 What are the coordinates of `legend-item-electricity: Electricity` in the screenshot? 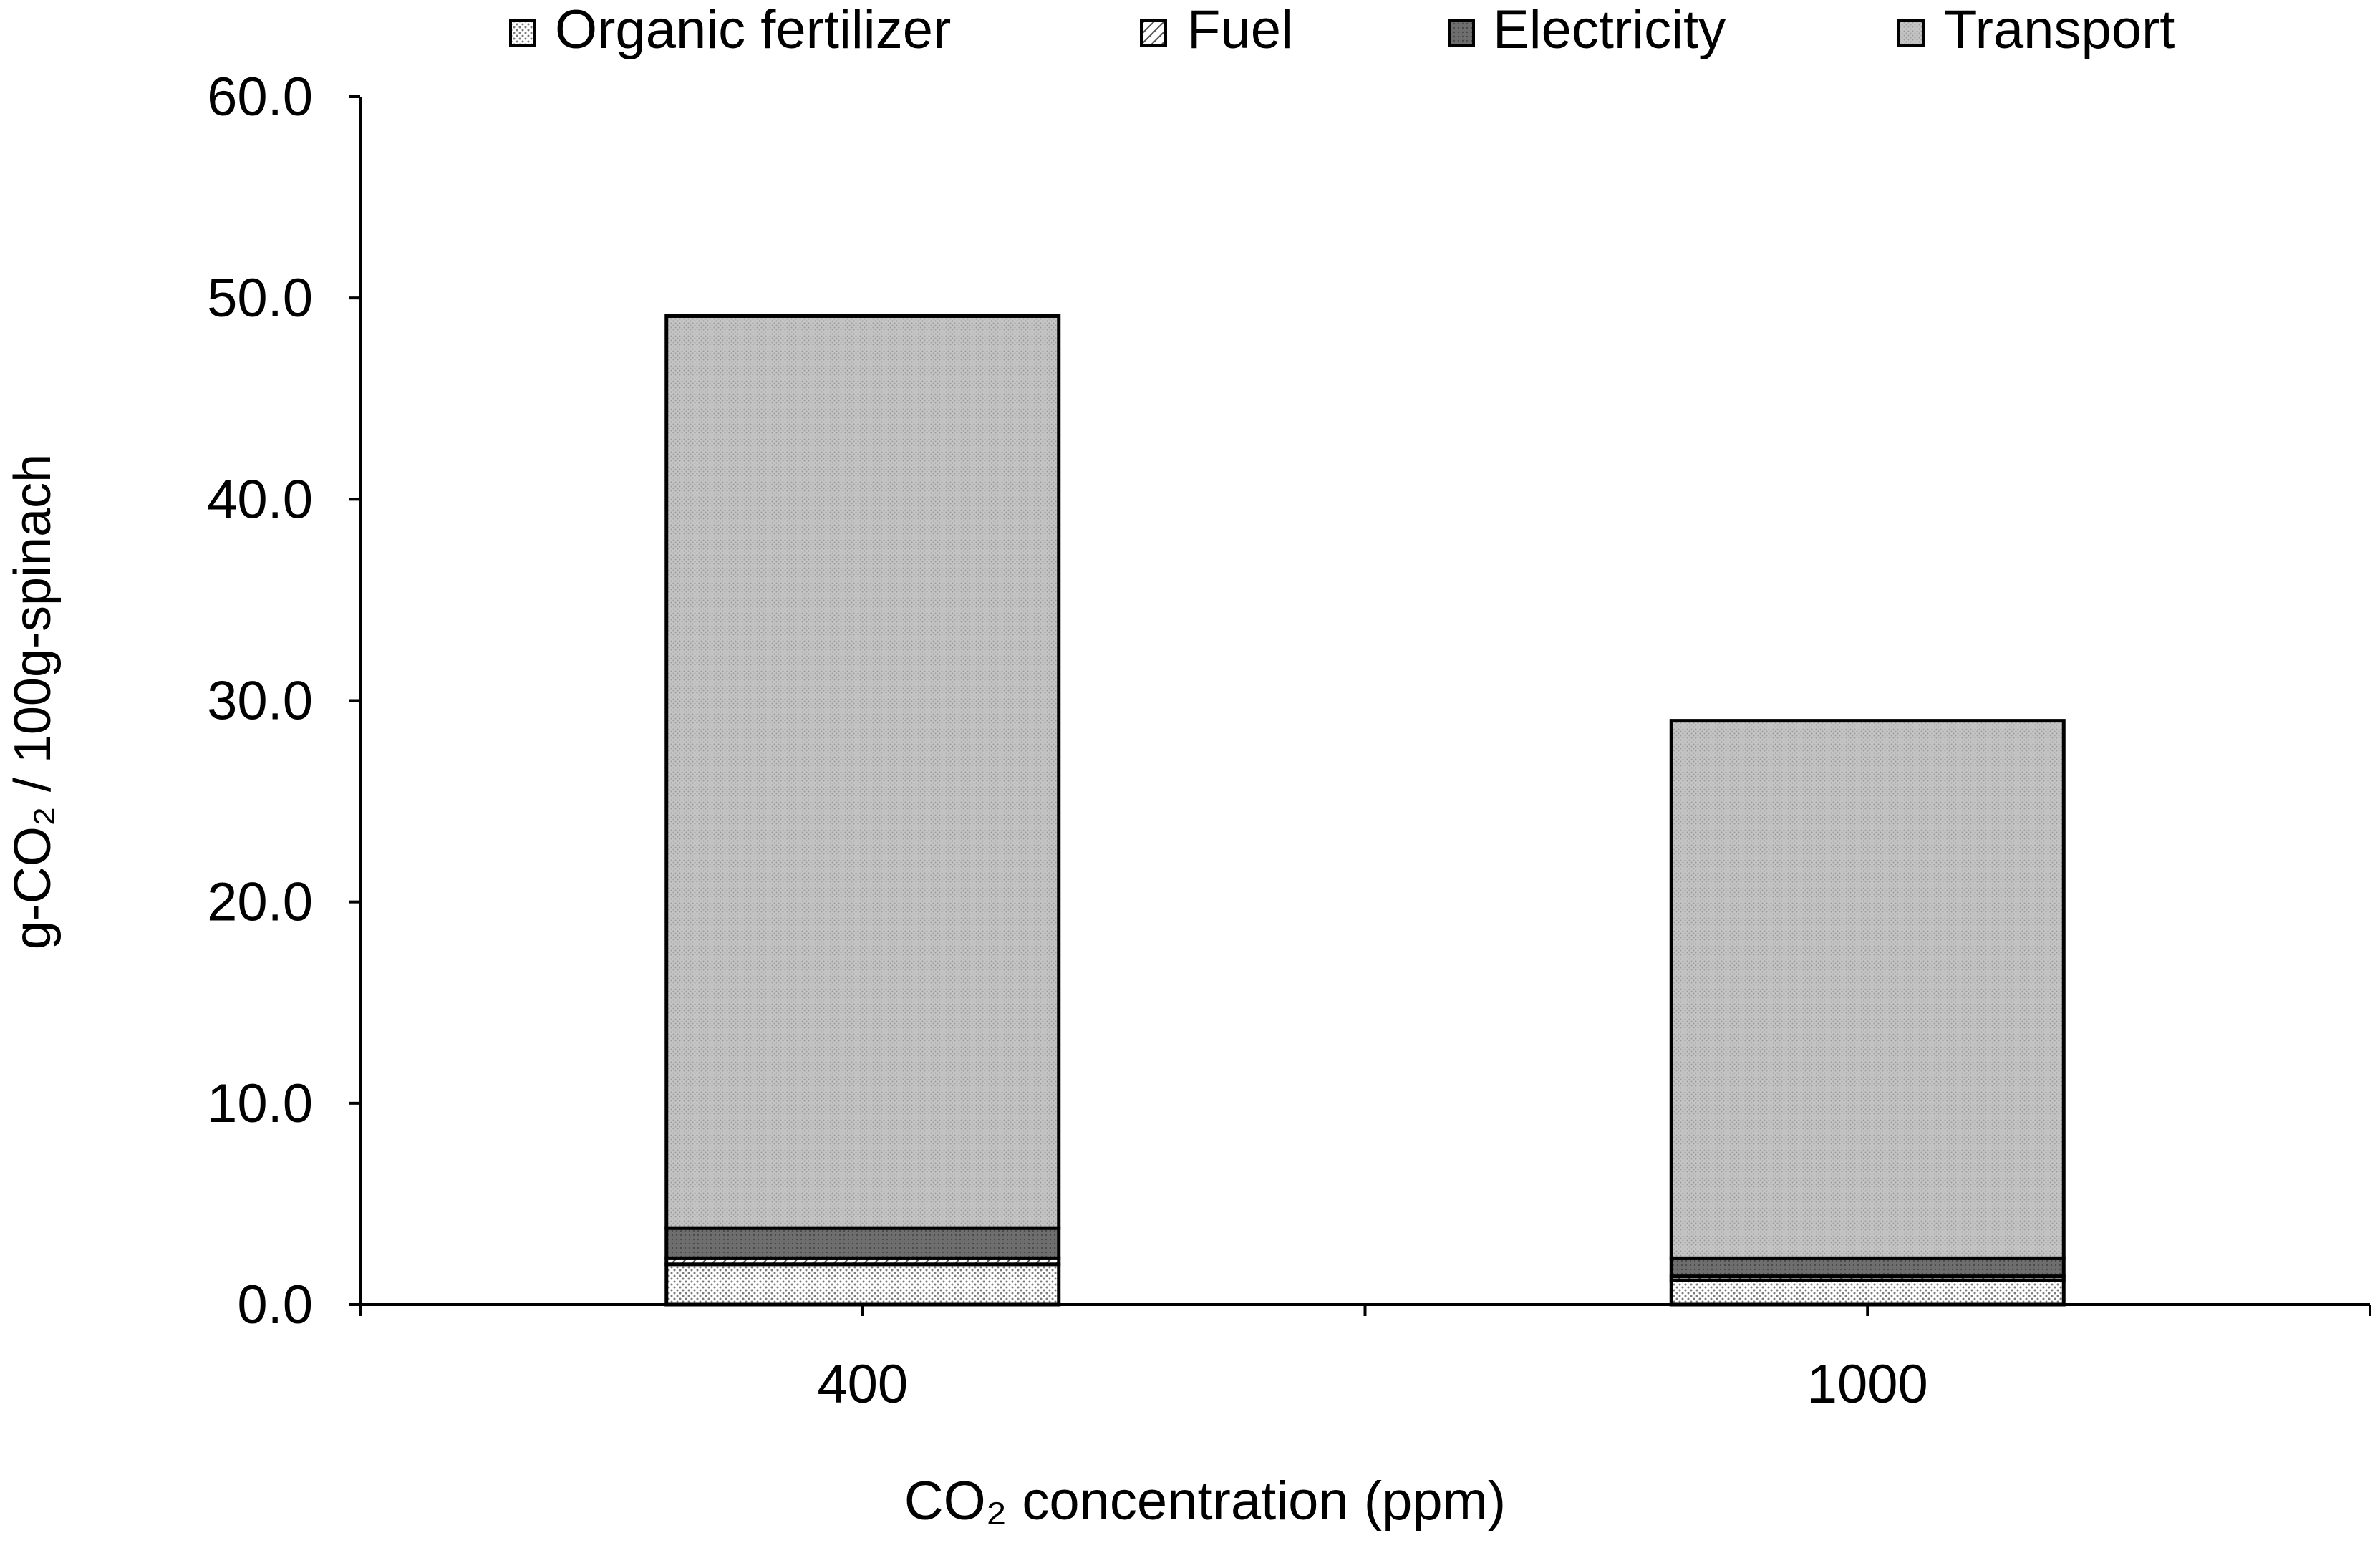 It's located at (1587, 30).